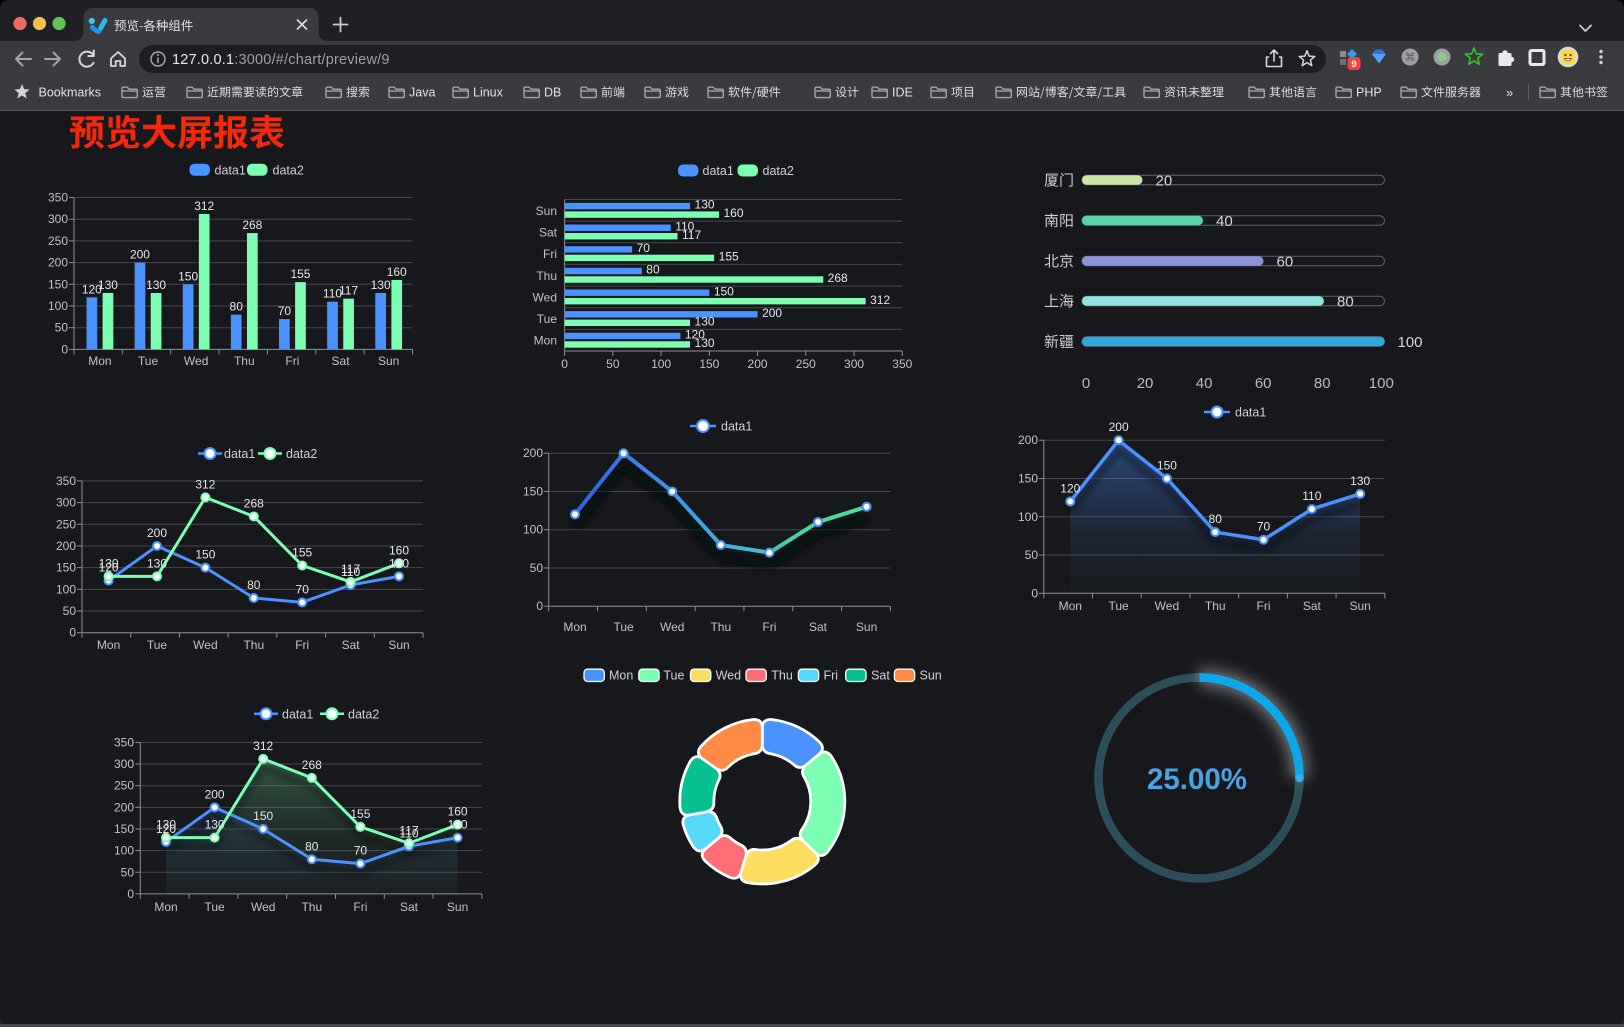 The image size is (1624, 1027). I want to click on svg-text: 300, so click(58, 219).